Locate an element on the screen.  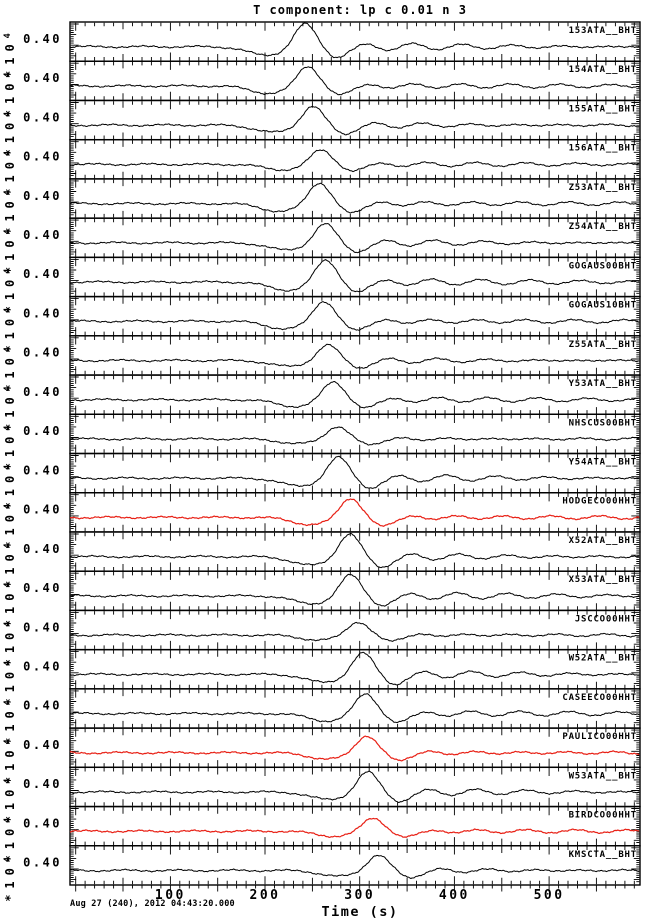
station-label: W53ATA__BHT is located at coordinates (603, 776).